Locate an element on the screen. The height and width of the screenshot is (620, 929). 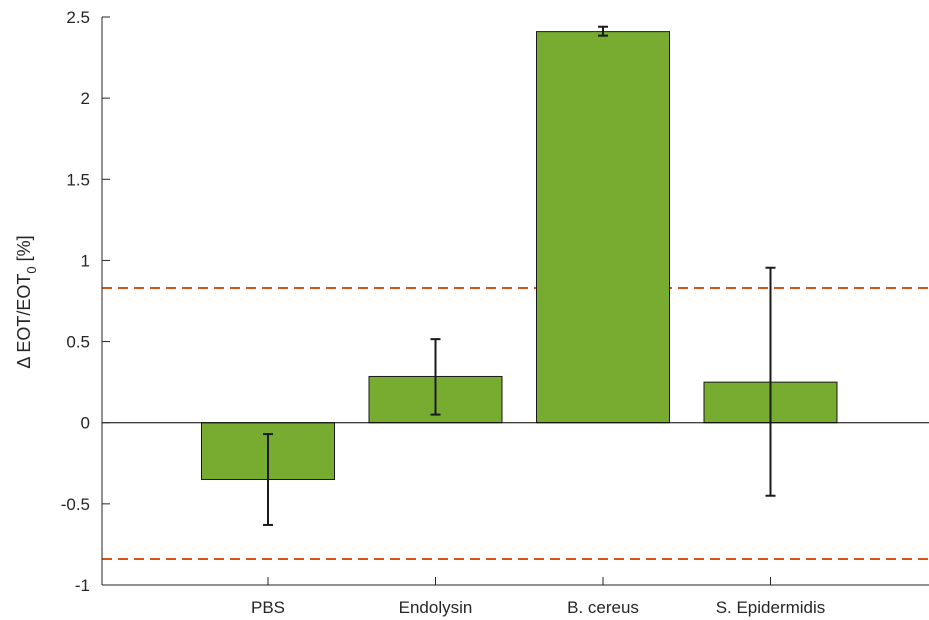
y-axis-title: Δ EOT/EOT0 [%] is located at coordinates (26, 301).